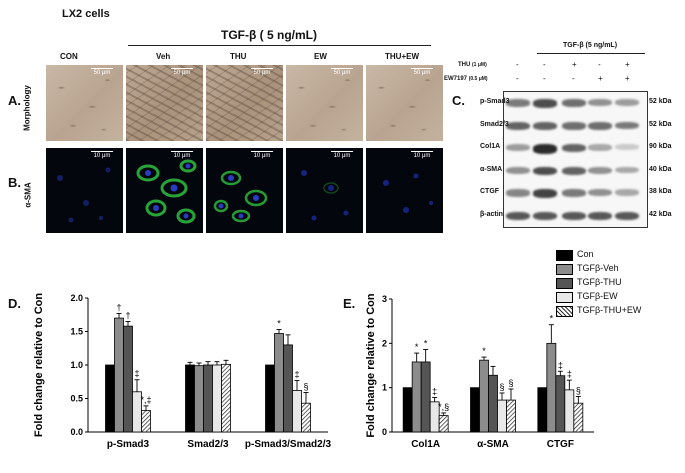 This screenshot has width=685, height=473. I want to click on wb-size-label: 38 kDa, so click(660, 191).